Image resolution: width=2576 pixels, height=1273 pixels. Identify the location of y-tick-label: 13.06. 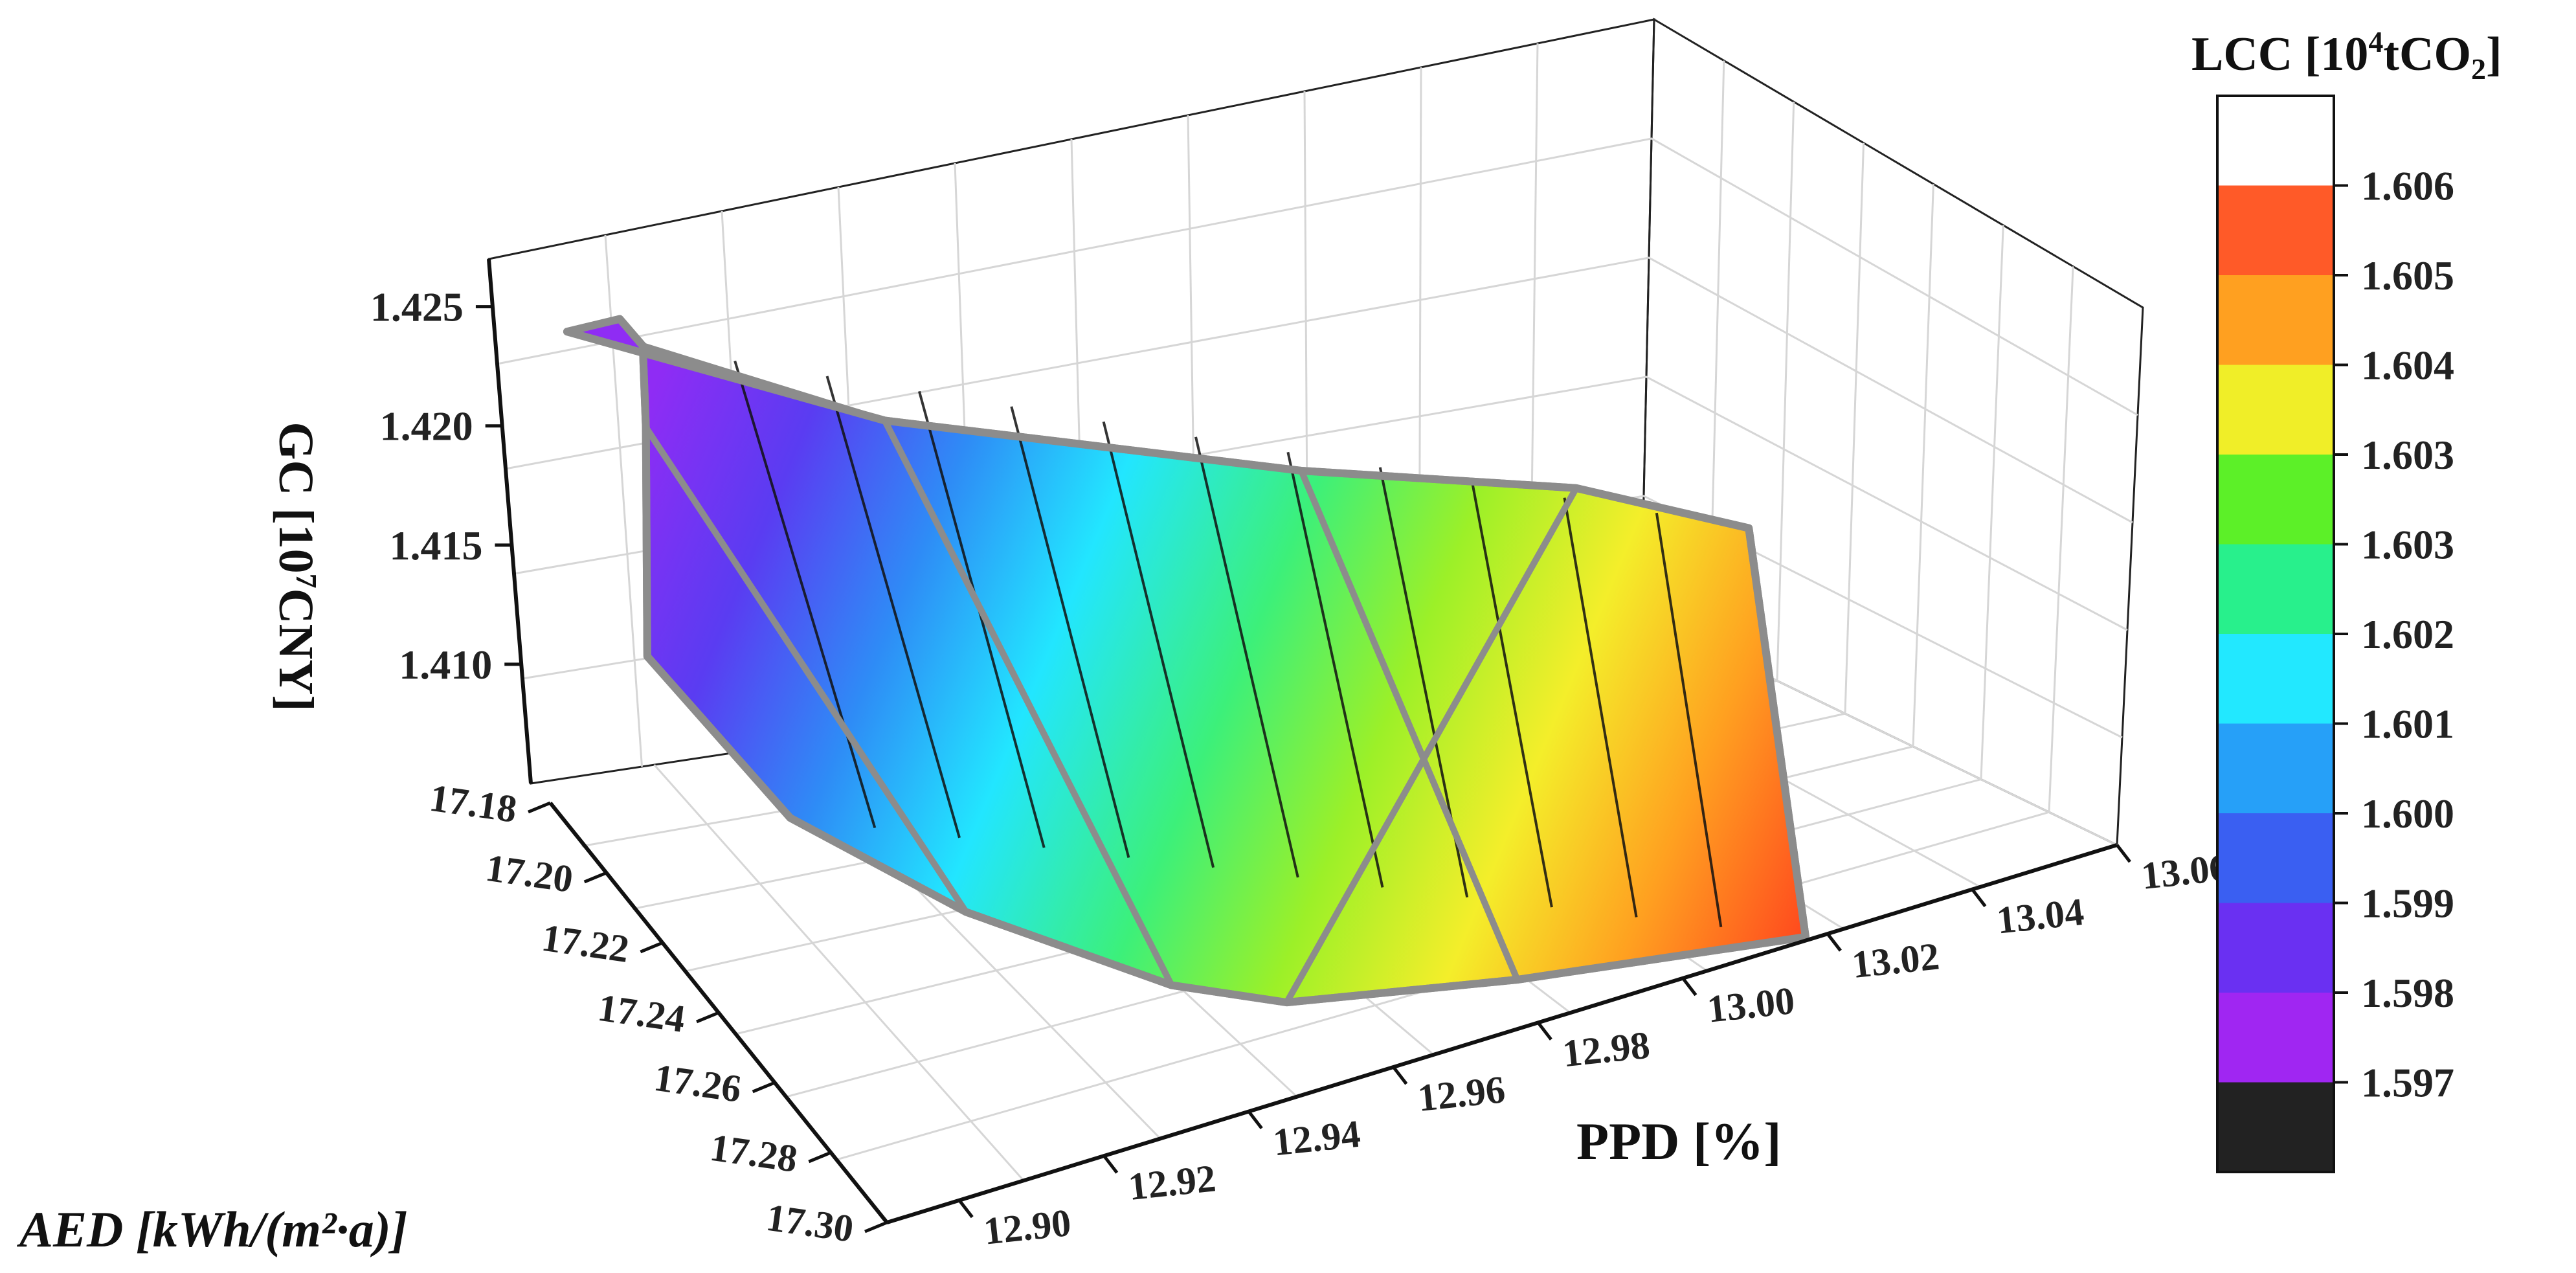
(2184, 872).